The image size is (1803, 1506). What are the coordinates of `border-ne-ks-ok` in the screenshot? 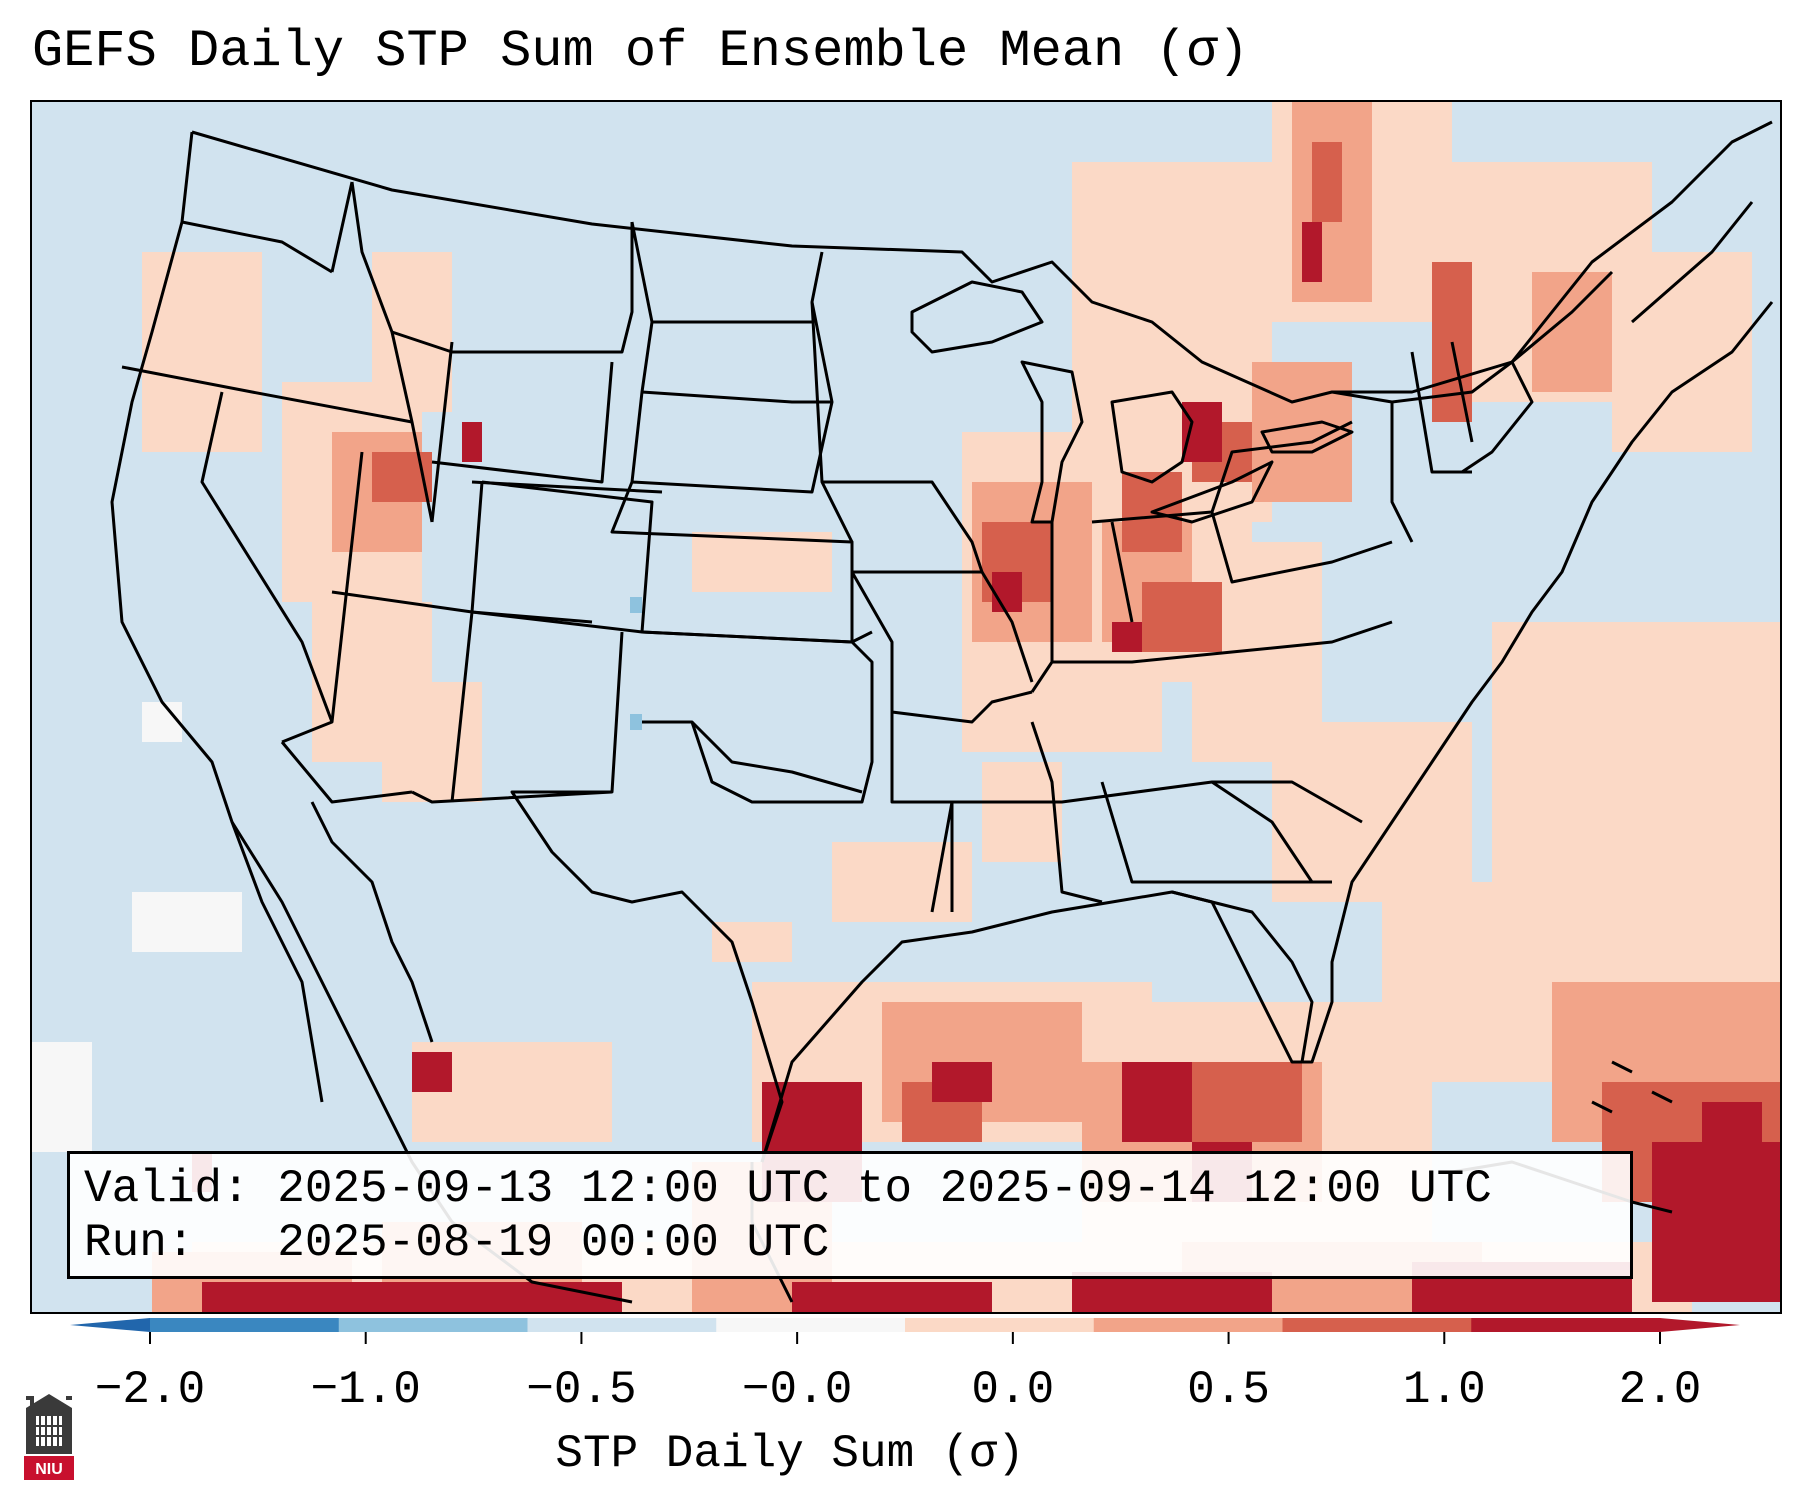 It's located at (742, 642).